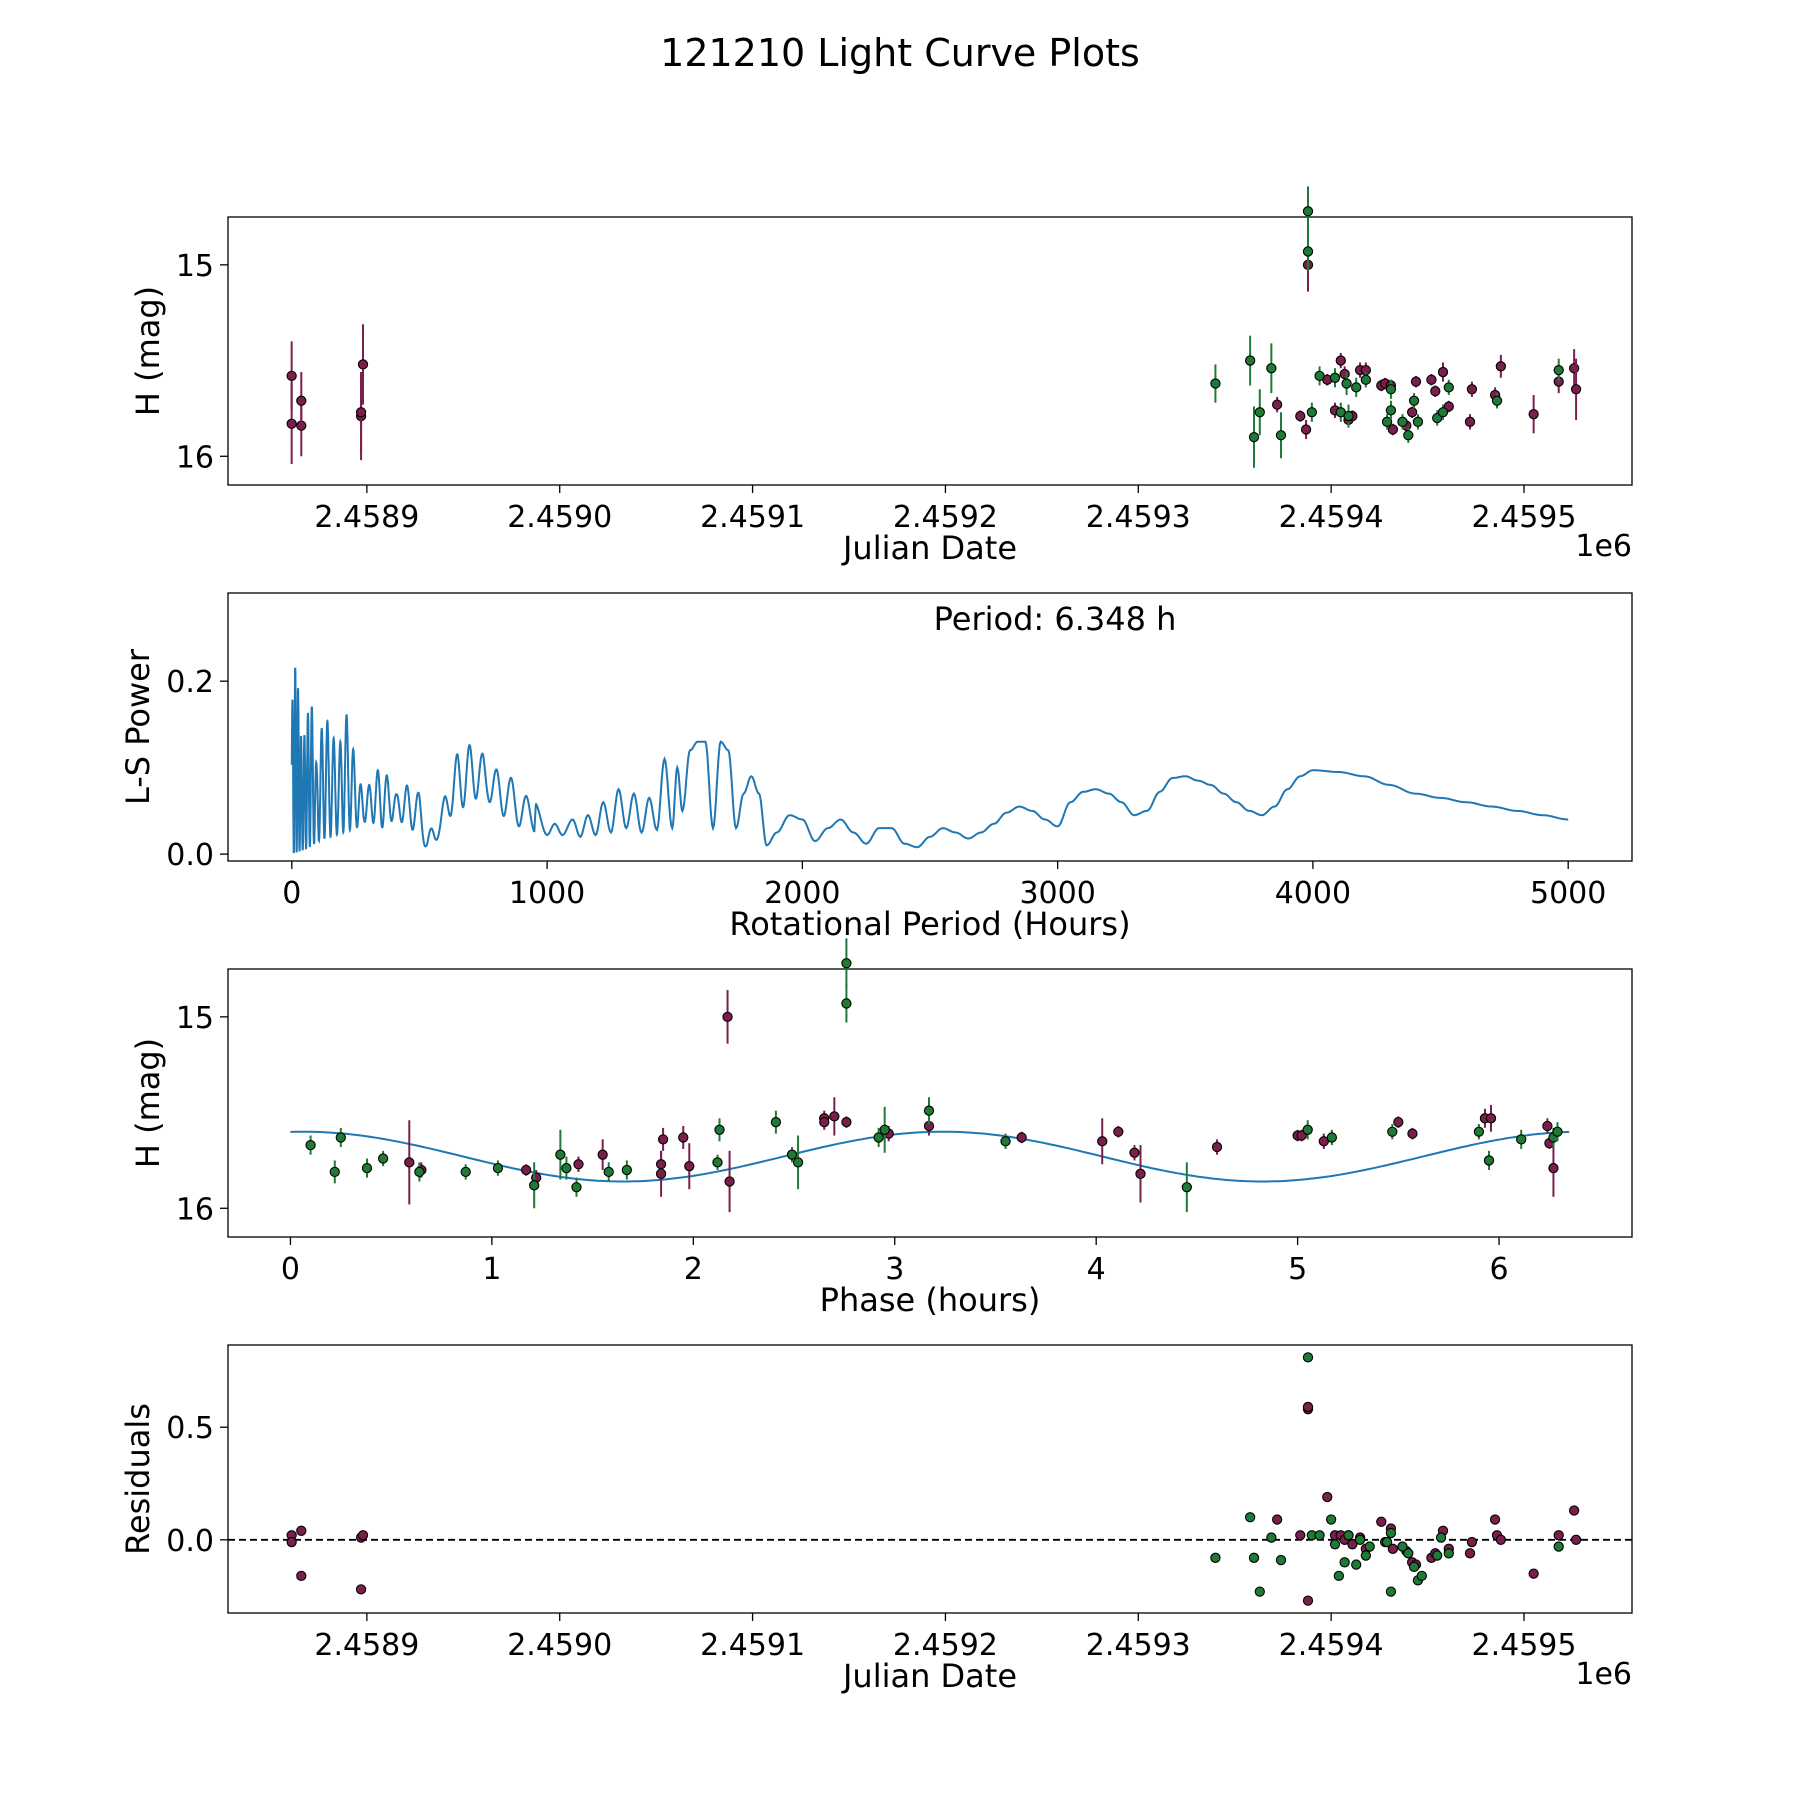  Describe the element at coordinates (934, 327) in the screenshot. I see `lightcurve-marks` at that location.